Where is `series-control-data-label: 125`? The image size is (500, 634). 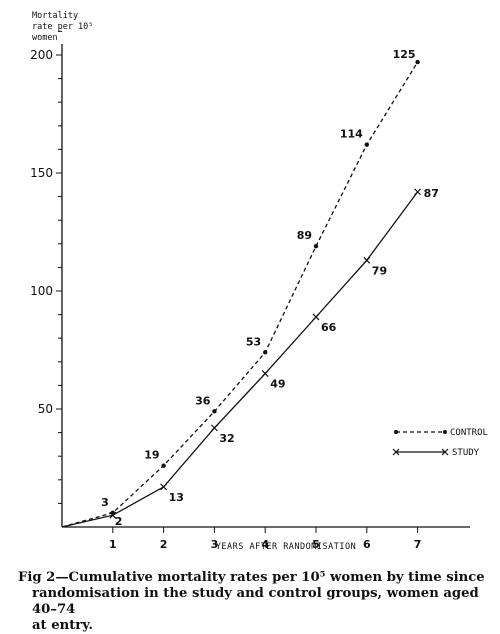 series-control-data-label: 125 is located at coordinates (404, 54).